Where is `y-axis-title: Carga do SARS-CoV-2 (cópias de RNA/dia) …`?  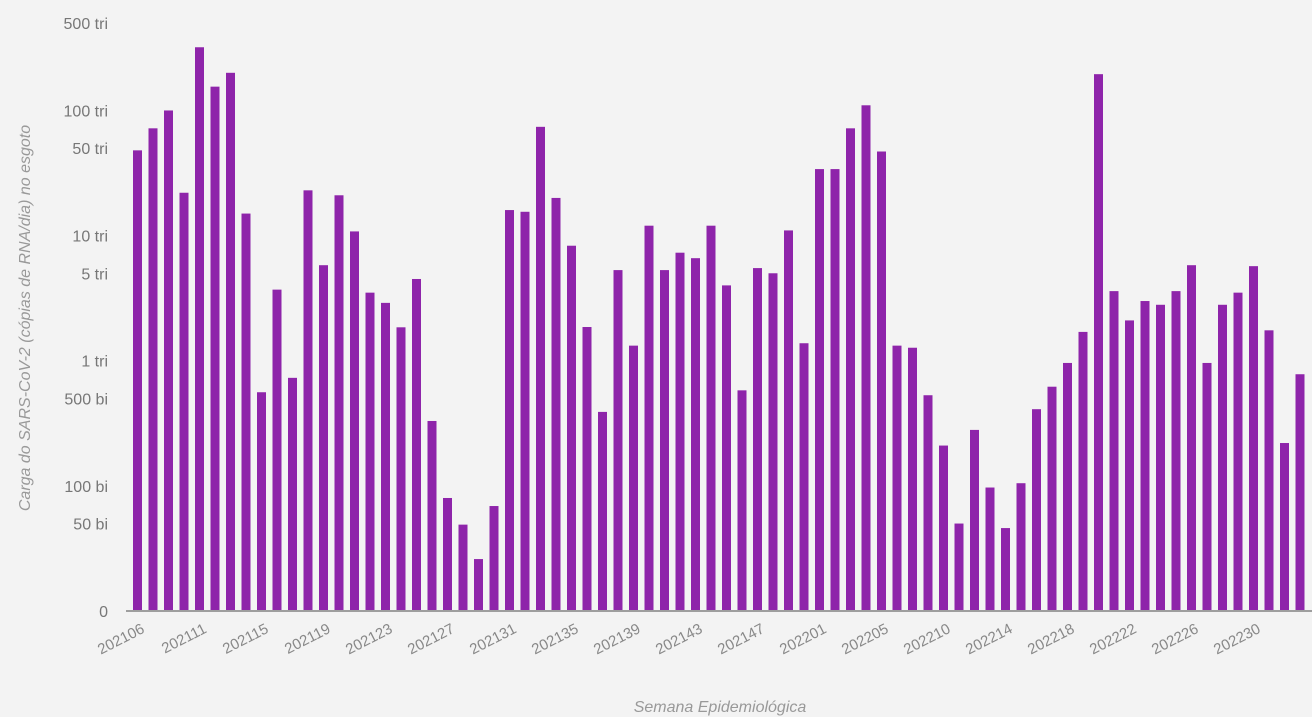 y-axis-title: Carga do SARS-CoV-2 (cópias de RNA/dia) … is located at coordinates (25, 318).